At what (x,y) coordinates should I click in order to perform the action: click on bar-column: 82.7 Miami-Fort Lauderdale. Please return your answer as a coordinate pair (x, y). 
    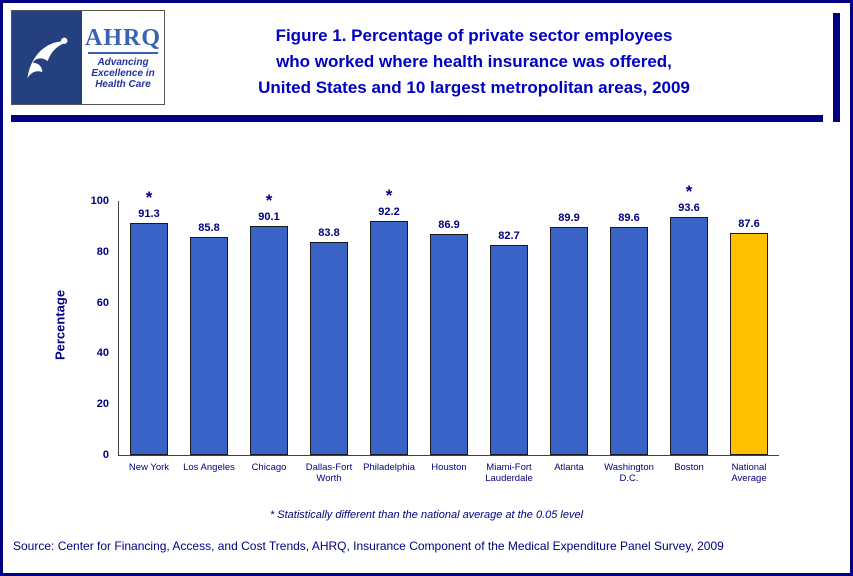
    Looking at the image, I should click on (509, 342).